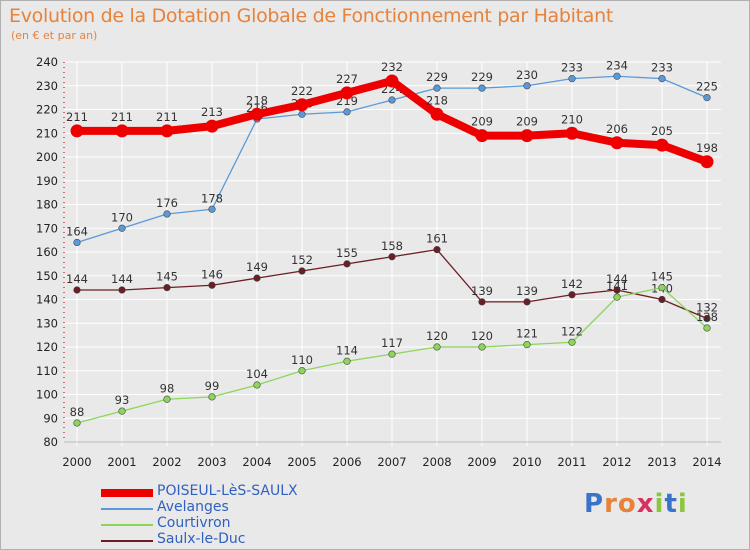 The height and width of the screenshot is (550, 750). I want to click on data-label-saulx-le-duc: 155, so click(347, 253).